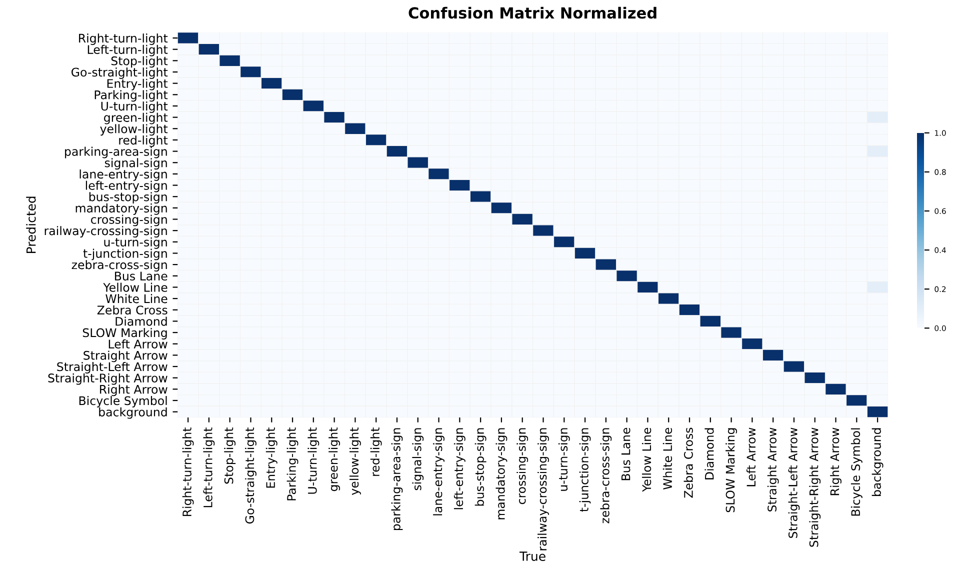 The height and width of the screenshot is (588, 960). Describe the element at coordinates (314, 460) in the screenshot. I see `x-tick-label: U-turn-light` at that location.